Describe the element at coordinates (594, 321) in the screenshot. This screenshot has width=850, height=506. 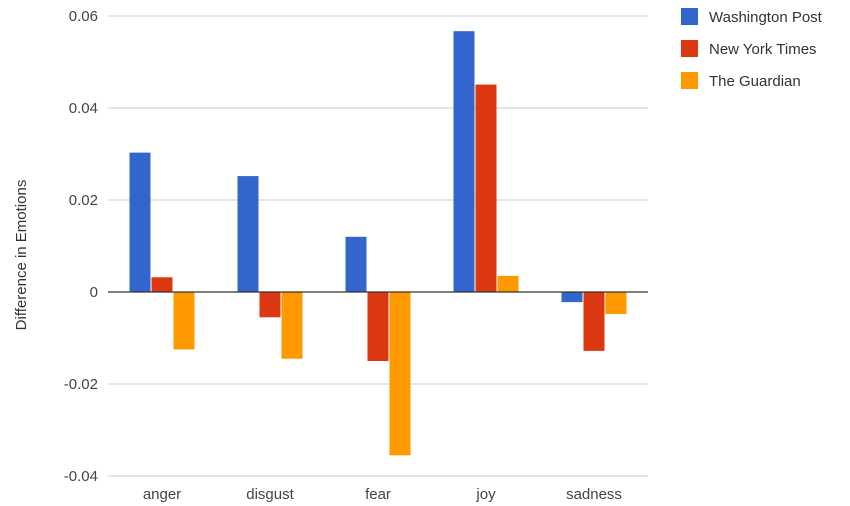
I see `bar-sadness-new-york-times` at that location.